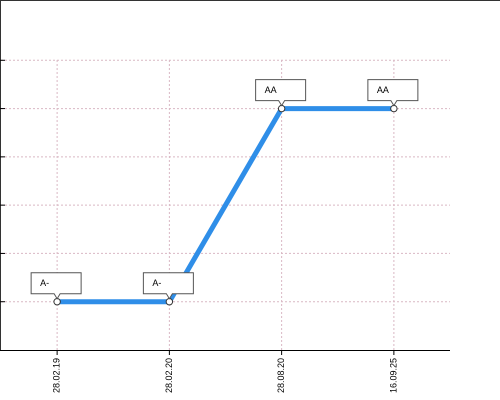 The width and height of the screenshot is (500, 400). Describe the element at coordinates (281, 375) in the screenshot. I see `x-tick-label: 28.08.20` at that location.